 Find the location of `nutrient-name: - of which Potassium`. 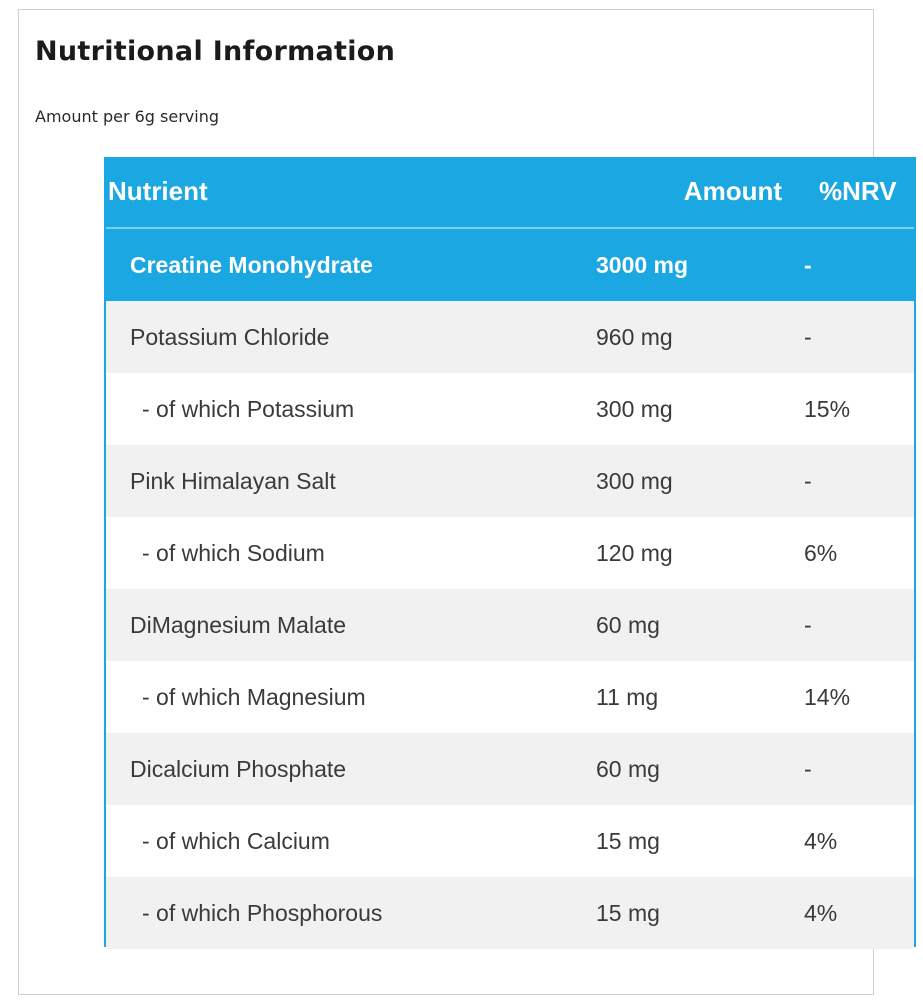

nutrient-name: - of which Potassium is located at coordinates (248, 409).